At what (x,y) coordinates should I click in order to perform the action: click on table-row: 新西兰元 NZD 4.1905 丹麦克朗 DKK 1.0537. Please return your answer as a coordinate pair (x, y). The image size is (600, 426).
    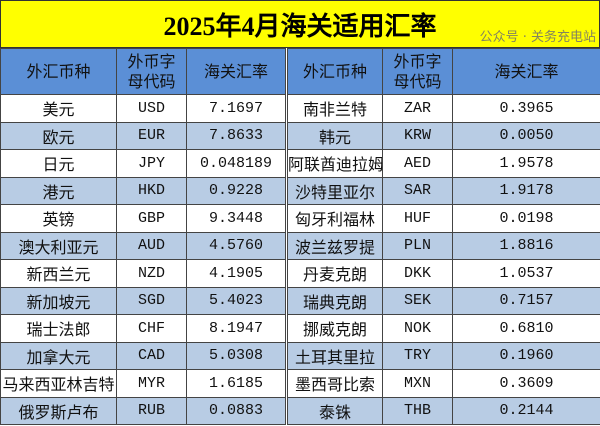
    Looking at the image, I should click on (300, 273).